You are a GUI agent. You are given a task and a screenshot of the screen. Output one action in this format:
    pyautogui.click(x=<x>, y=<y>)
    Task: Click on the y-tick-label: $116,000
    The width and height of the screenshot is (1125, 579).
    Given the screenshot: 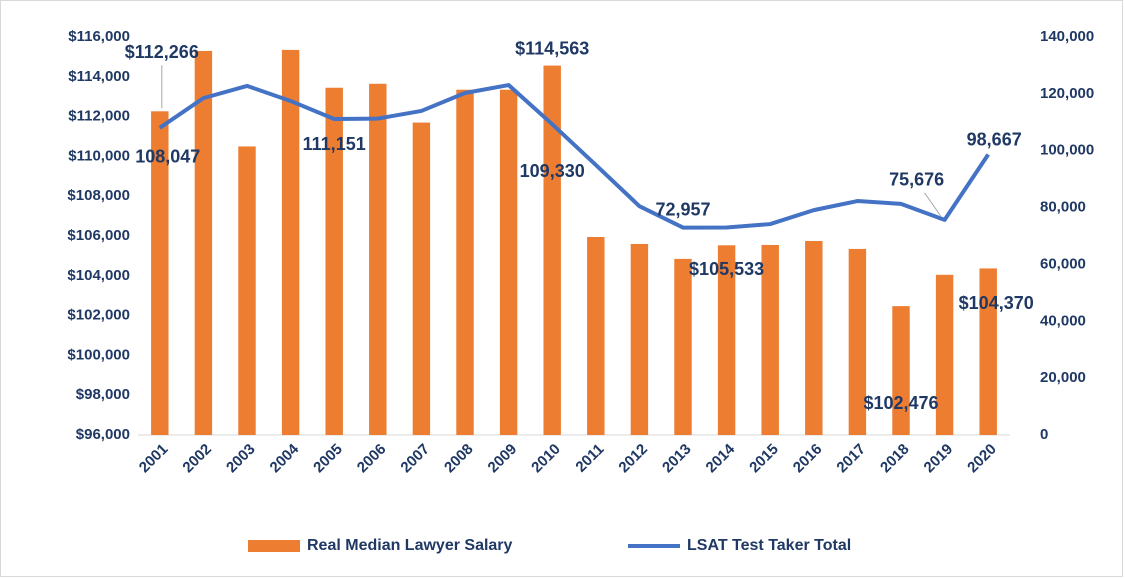 What is the action you would take?
    pyautogui.click(x=99, y=36)
    